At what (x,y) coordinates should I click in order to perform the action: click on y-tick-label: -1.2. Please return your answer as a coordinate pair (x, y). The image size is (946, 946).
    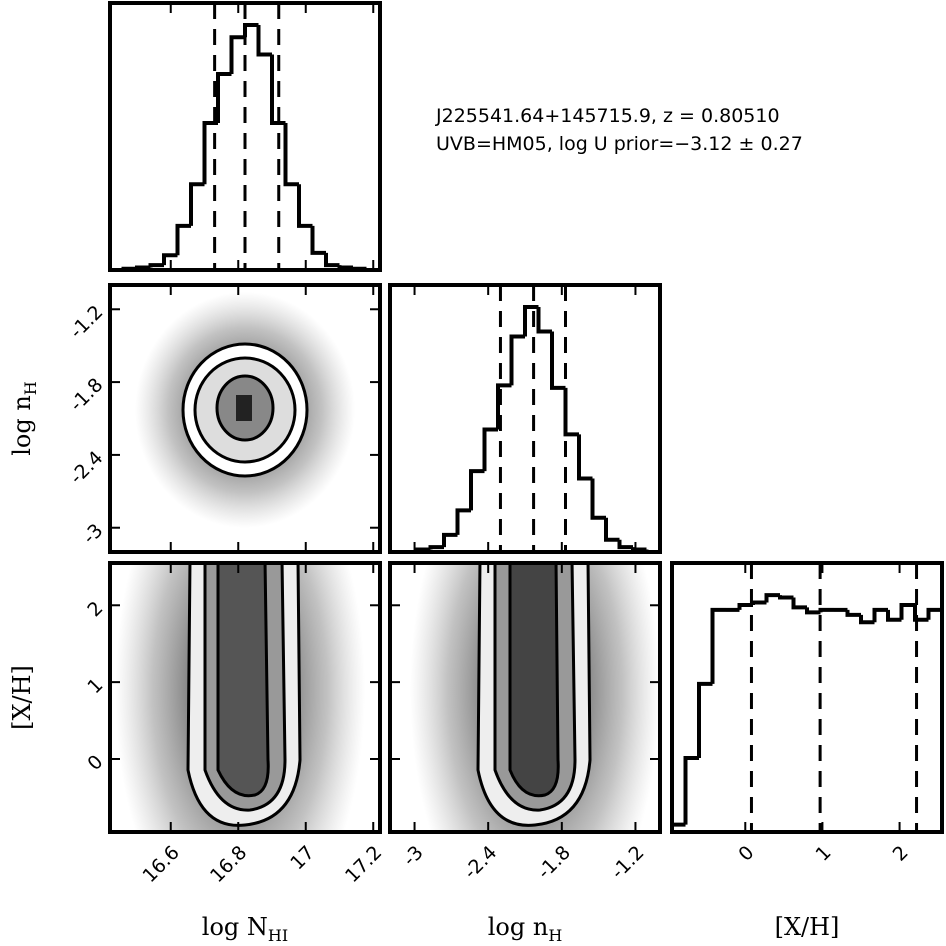
    Looking at the image, I should click on (87, 322).